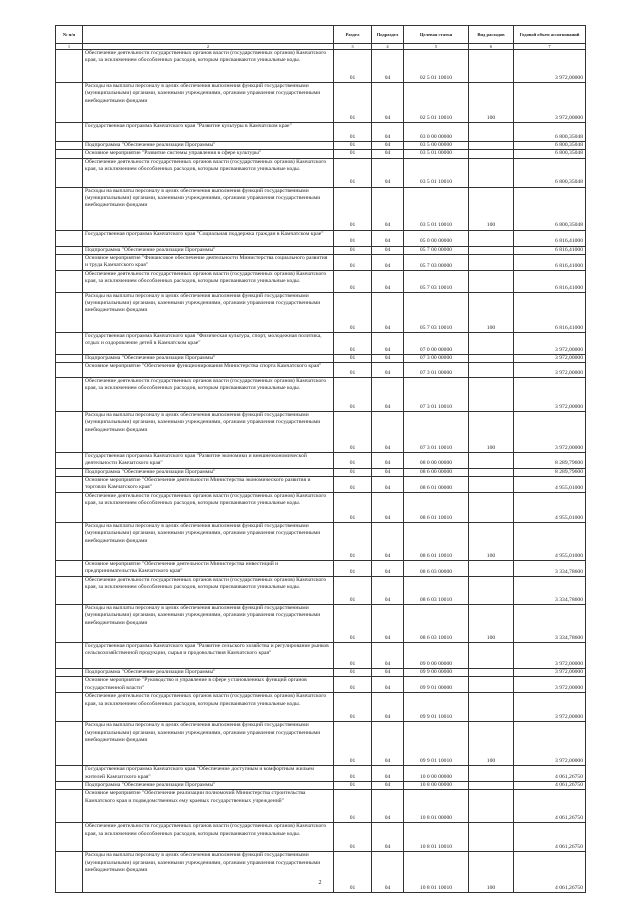 The height and width of the screenshot is (905, 640). What do you see at coordinates (436, 685) in the screenshot?
I see `row-target: 09 9 01 00000` at bounding box center [436, 685].